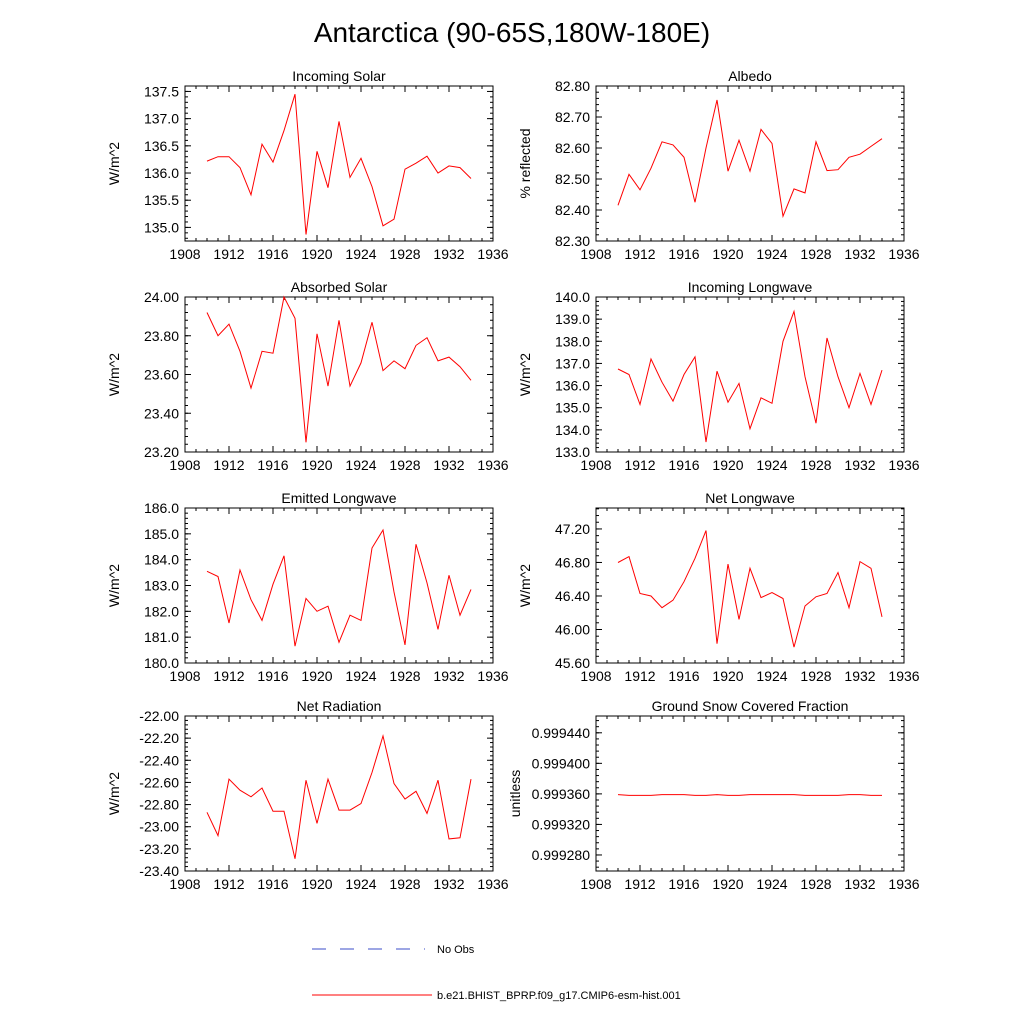  What do you see at coordinates (159, 849) in the screenshot?
I see `y-tick-label: -23.20` at bounding box center [159, 849].